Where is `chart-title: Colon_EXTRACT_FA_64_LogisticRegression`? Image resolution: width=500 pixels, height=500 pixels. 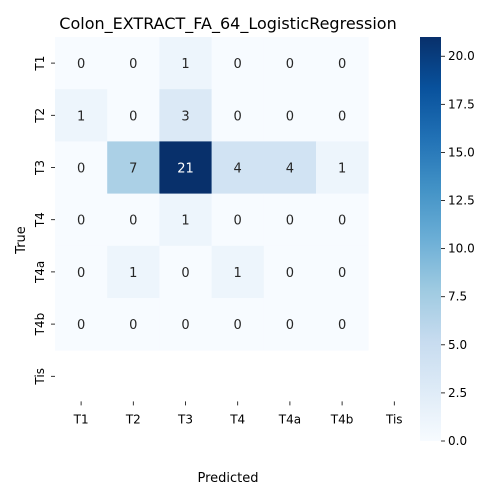
chart-title: Colon_EXTRACT_FA_64_LogisticRegression is located at coordinates (227, 24).